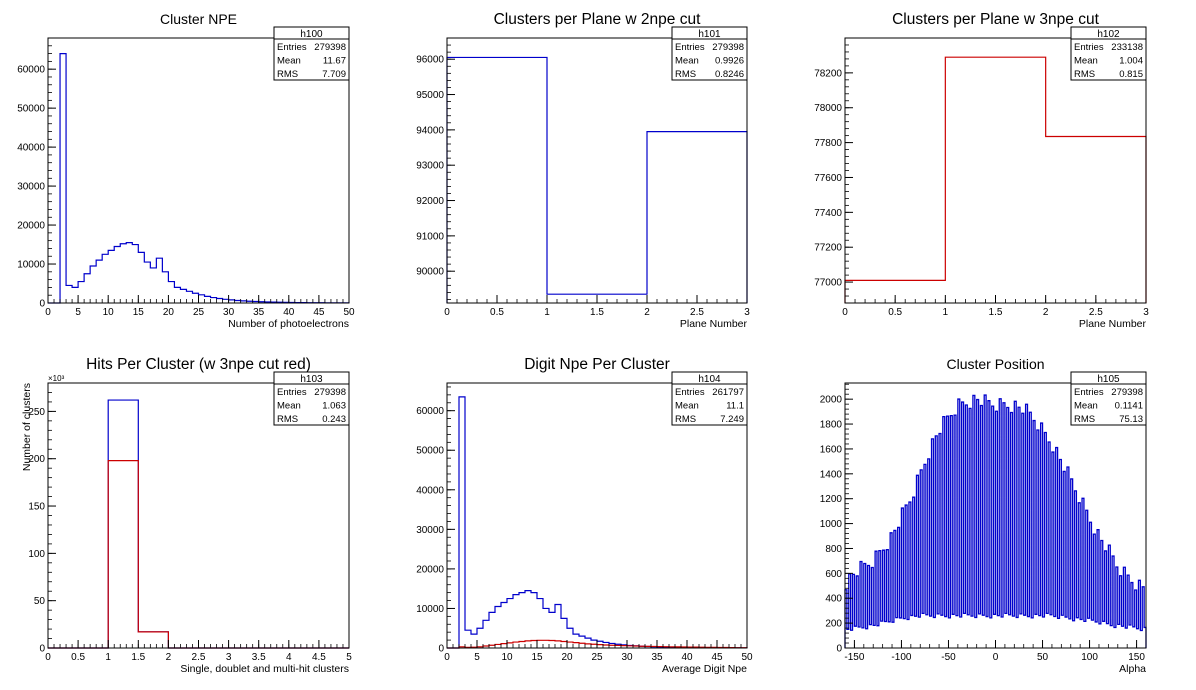  I want to click on y-tick-label: 77000, so click(828, 283).